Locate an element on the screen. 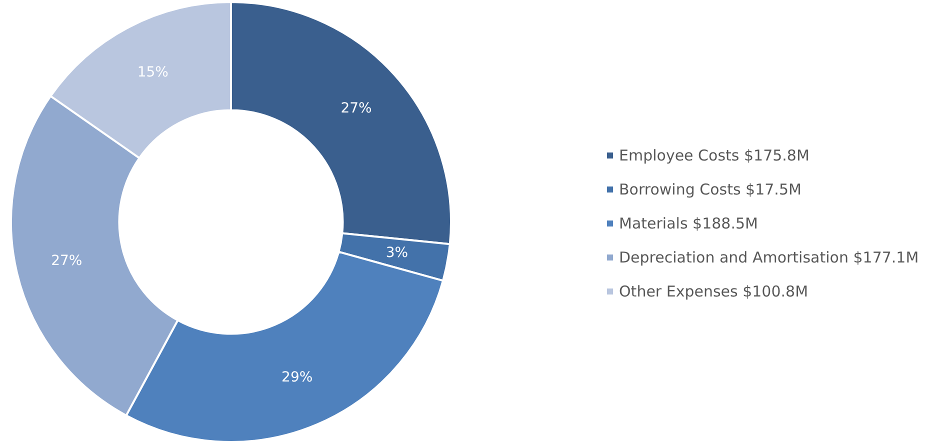 Image resolution: width=940 pixels, height=447 pixels. data-label: 29% is located at coordinates (297, 377).